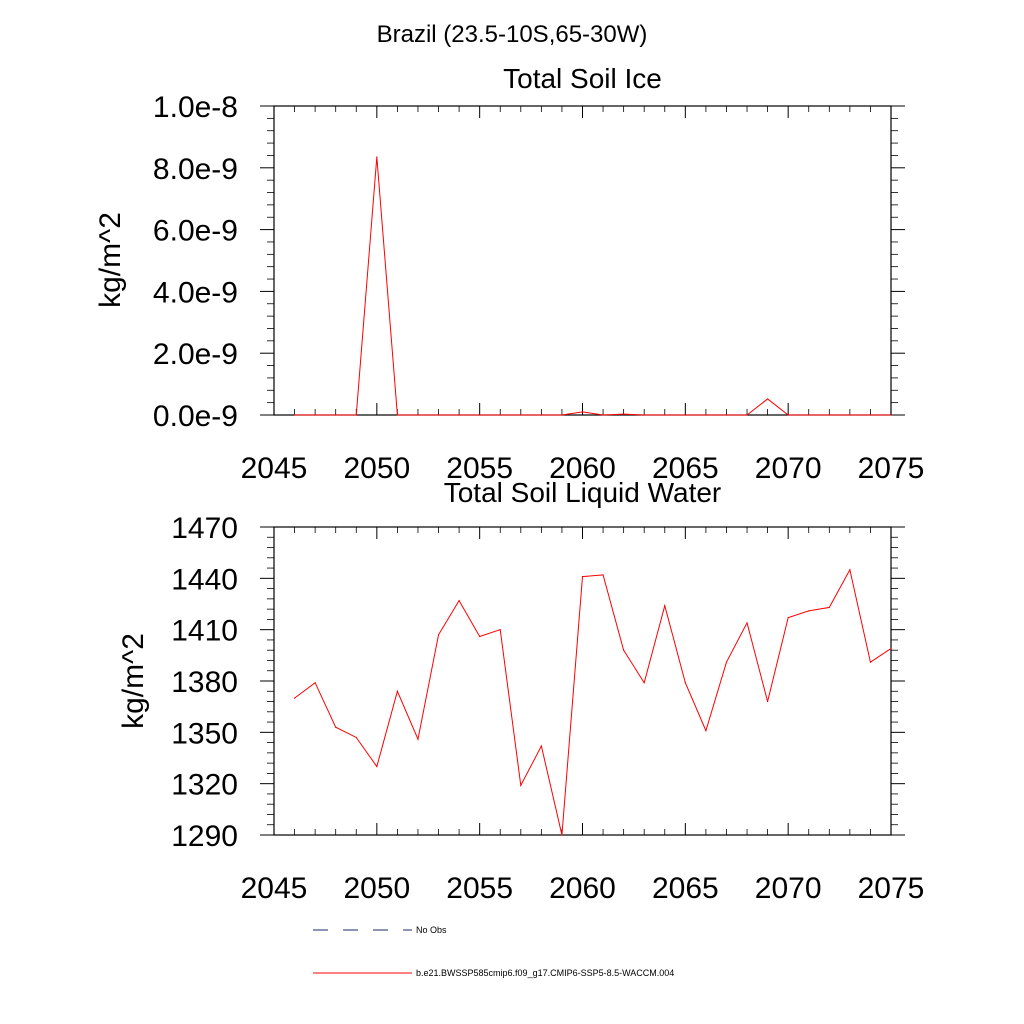 The height and width of the screenshot is (1024, 1024). What do you see at coordinates (204, 631) in the screenshot?
I see `y-tick-label: 1410` at bounding box center [204, 631].